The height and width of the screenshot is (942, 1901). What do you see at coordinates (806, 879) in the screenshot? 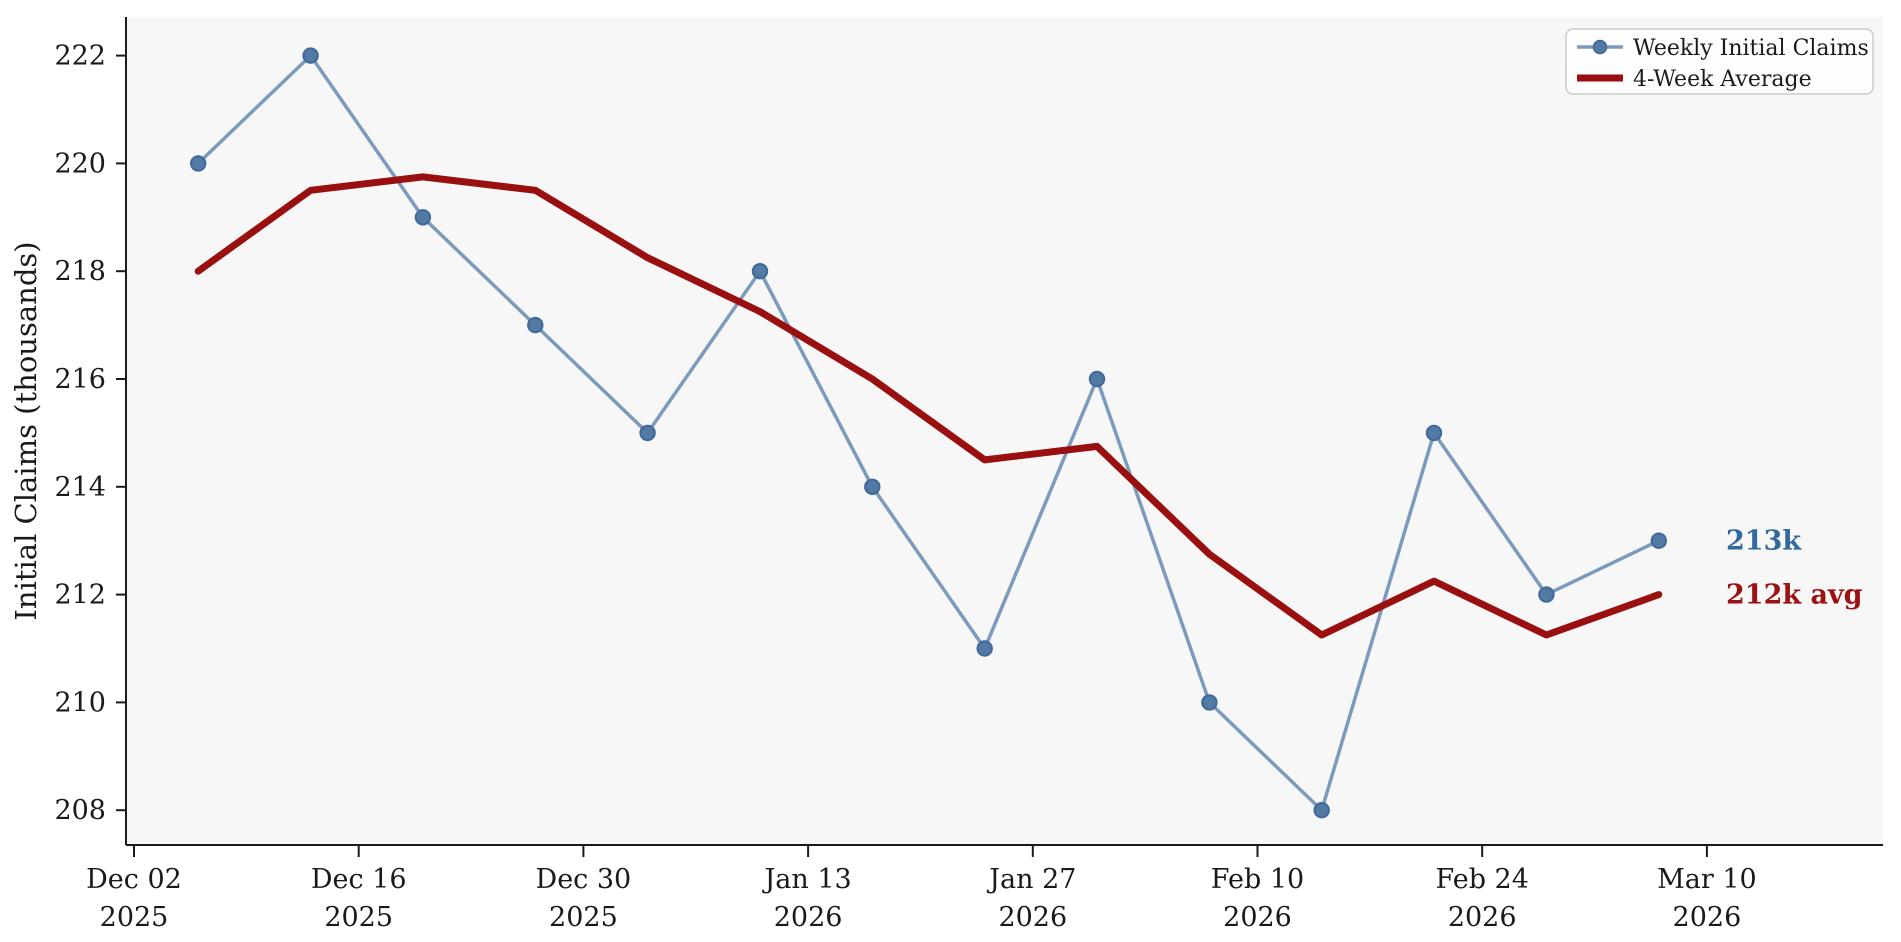
I see `x-tick-label: Jan 13` at bounding box center [806, 879].